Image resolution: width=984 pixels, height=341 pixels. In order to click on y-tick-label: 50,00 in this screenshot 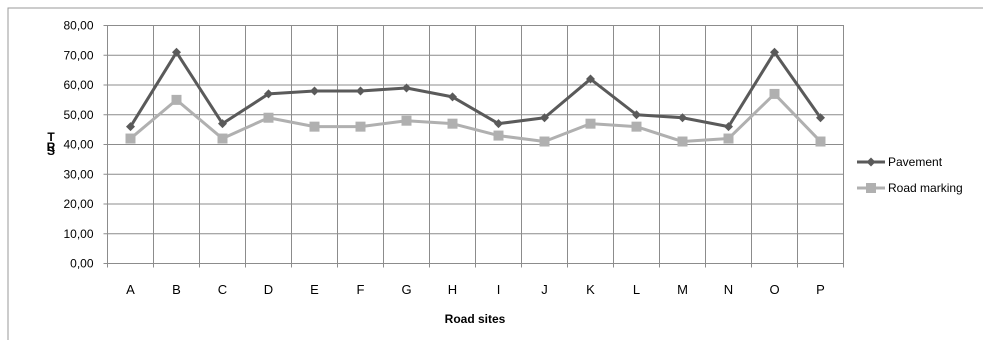, I will do `click(78, 115)`.